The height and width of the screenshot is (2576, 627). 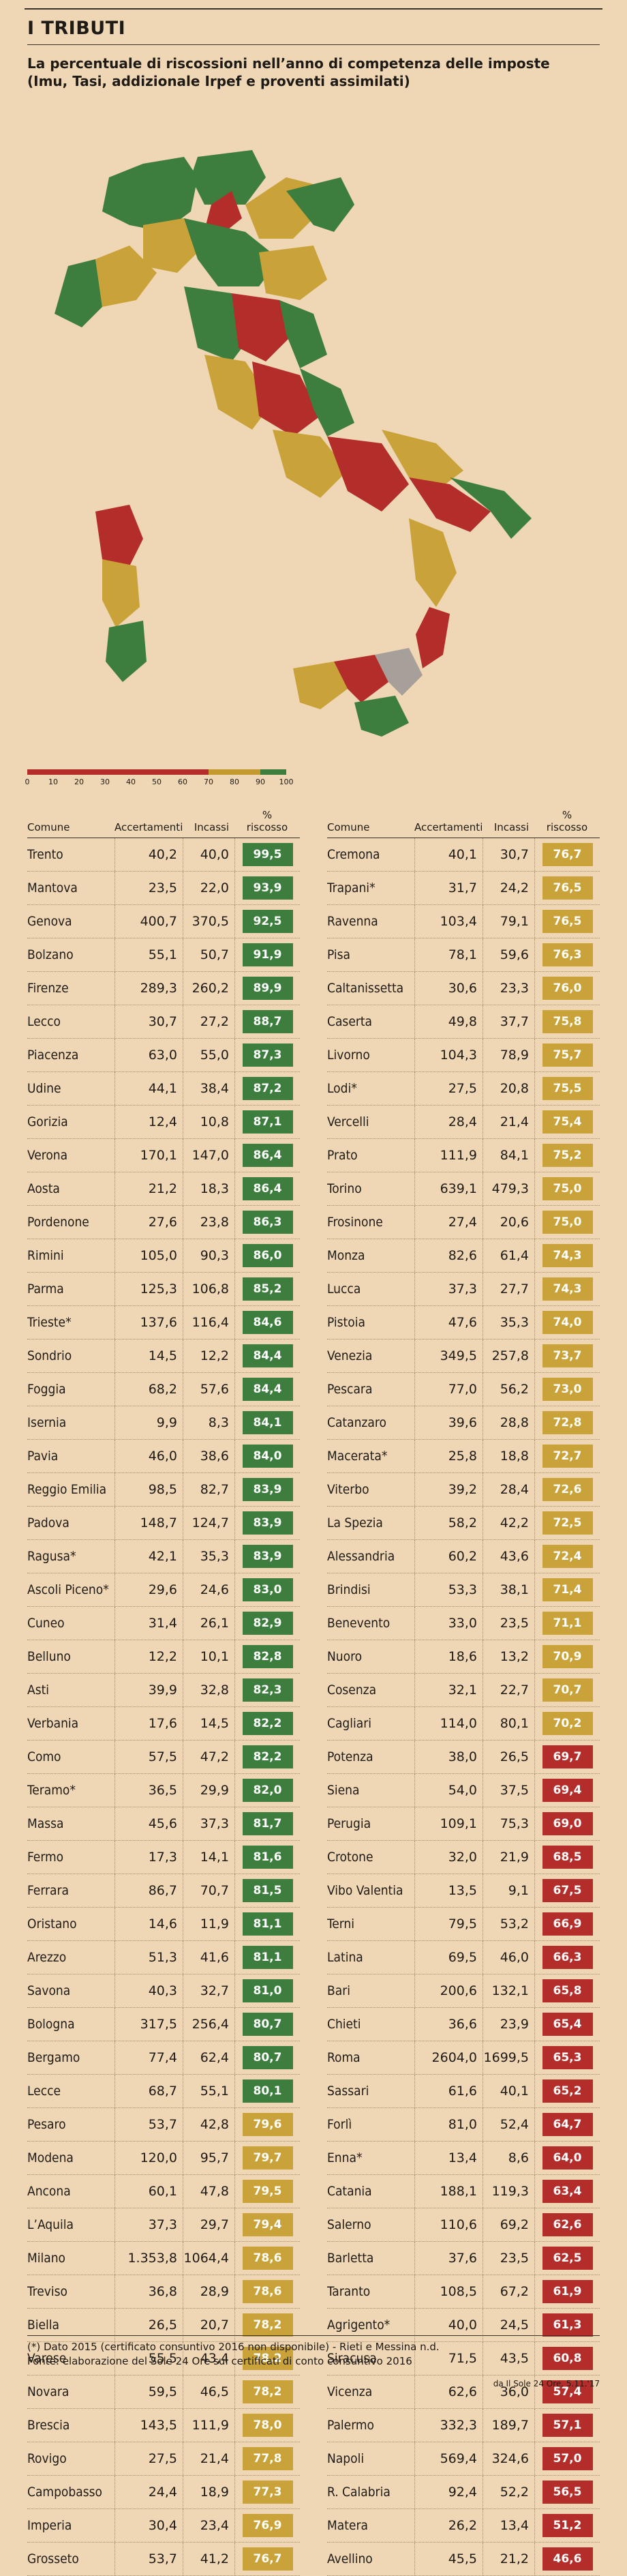 What do you see at coordinates (567, 1924) in the screenshot?
I see `riscosso-badge: 66,9` at bounding box center [567, 1924].